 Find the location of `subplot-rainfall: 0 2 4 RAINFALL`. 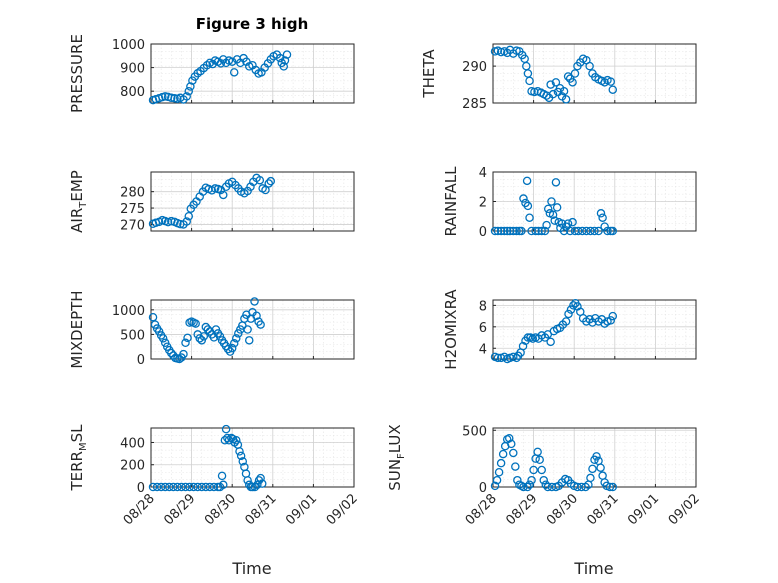

subplot-rainfall: 0 2 4 RAINFALL is located at coordinates (569, 203).